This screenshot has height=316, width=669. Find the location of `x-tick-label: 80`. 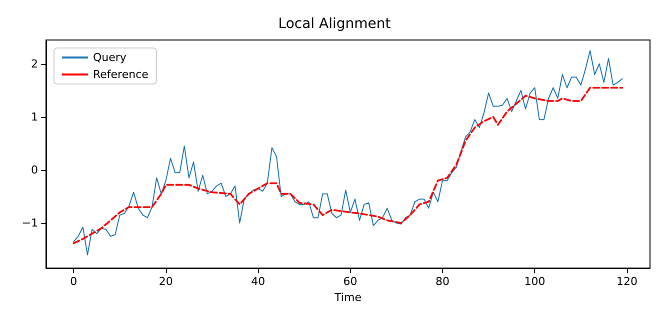

x-tick-label: 80 is located at coordinates (443, 281).